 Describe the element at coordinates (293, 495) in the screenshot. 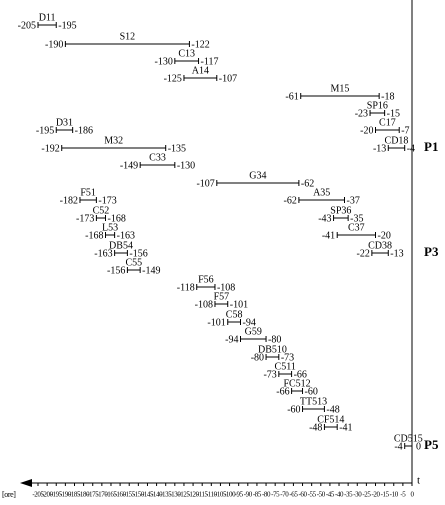

I see `x-tick-label: -65` at that location.